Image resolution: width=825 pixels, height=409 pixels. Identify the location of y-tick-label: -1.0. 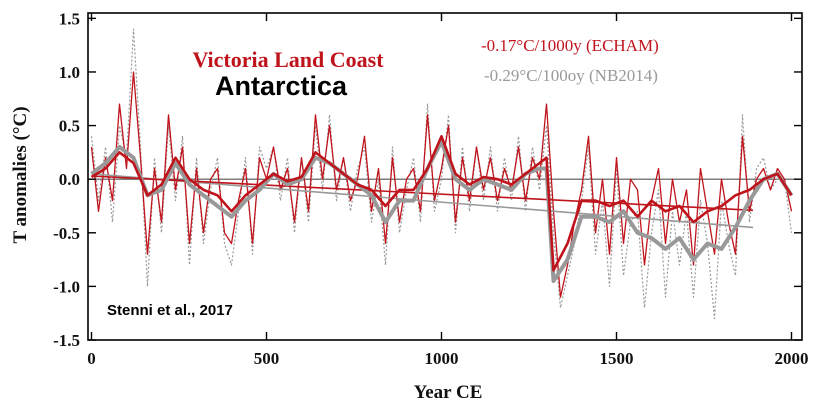
(66, 286).